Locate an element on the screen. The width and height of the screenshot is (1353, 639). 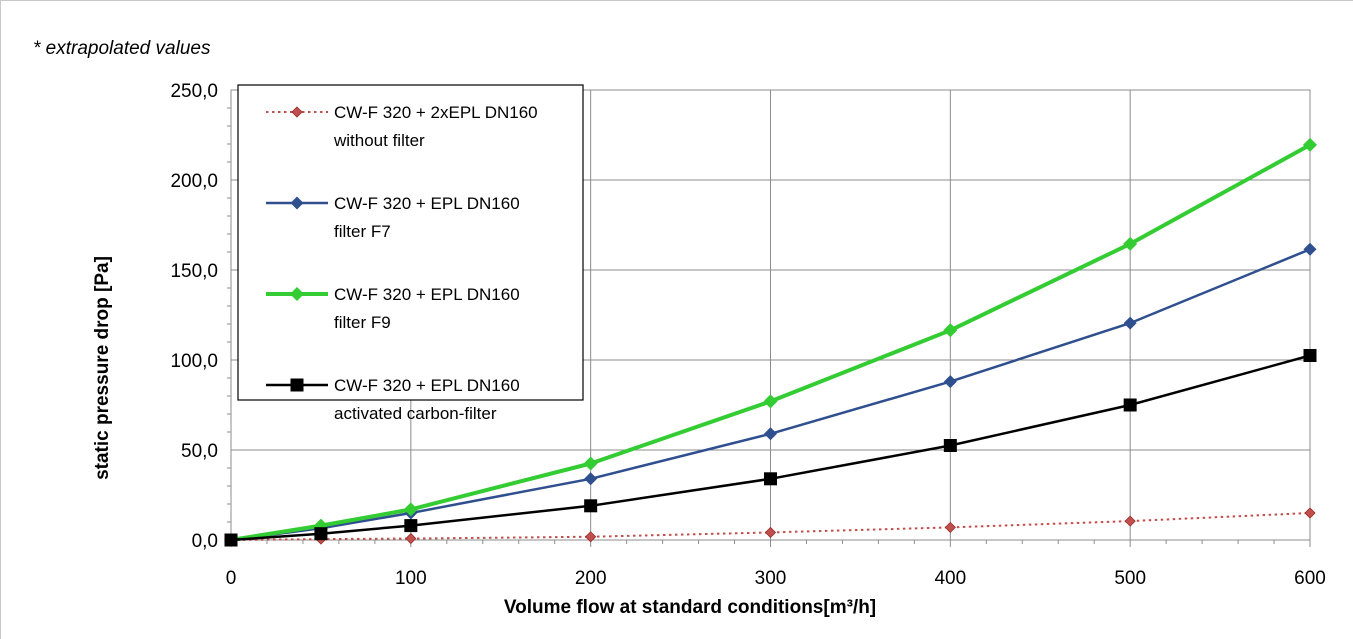
x-axis-title: Volume flow at standard conditions[m³/h] is located at coordinates (690, 607).